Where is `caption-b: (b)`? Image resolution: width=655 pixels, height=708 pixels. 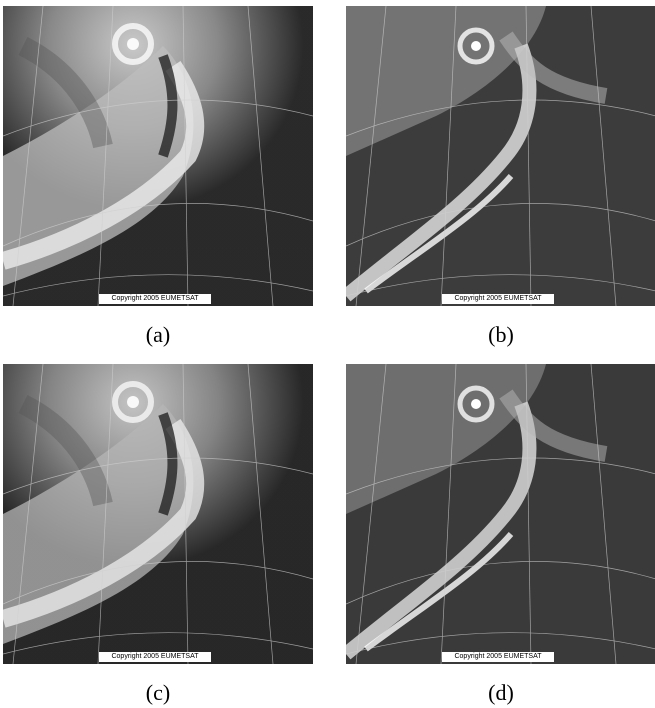
caption-b: (b) is located at coordinates (501, 334).